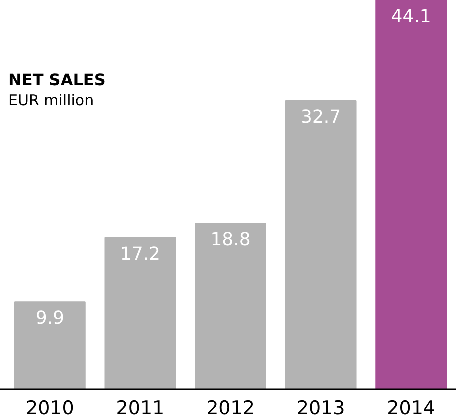 Image resolution: width=464 pixels, height=417 pixels. I want to click on data-label: 9.9, so click(50, 319).